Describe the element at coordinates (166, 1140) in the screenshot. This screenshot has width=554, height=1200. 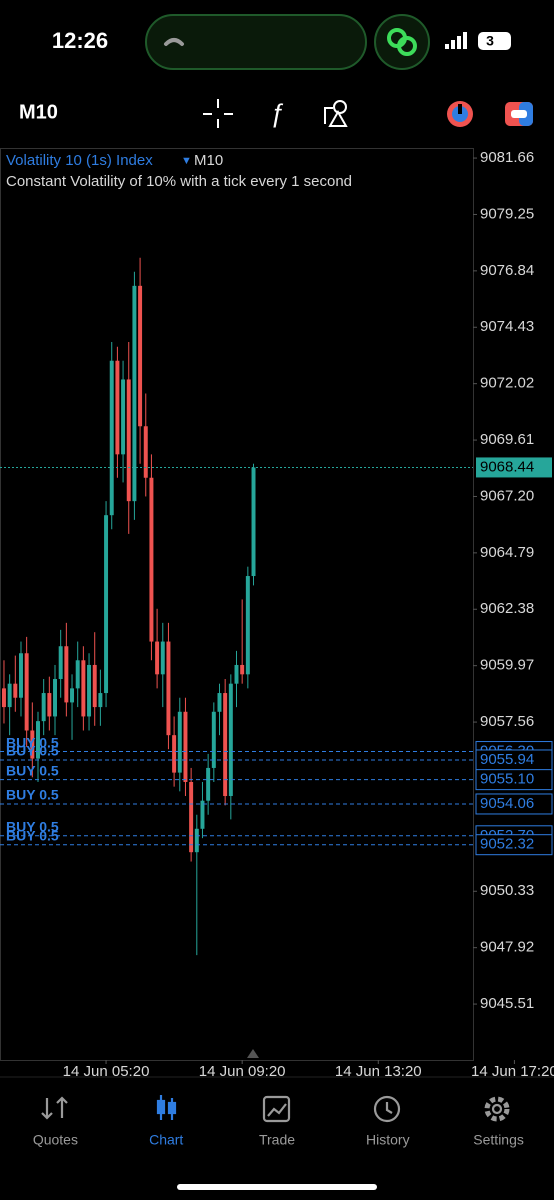
I see `tab-label: Chart` at that location.